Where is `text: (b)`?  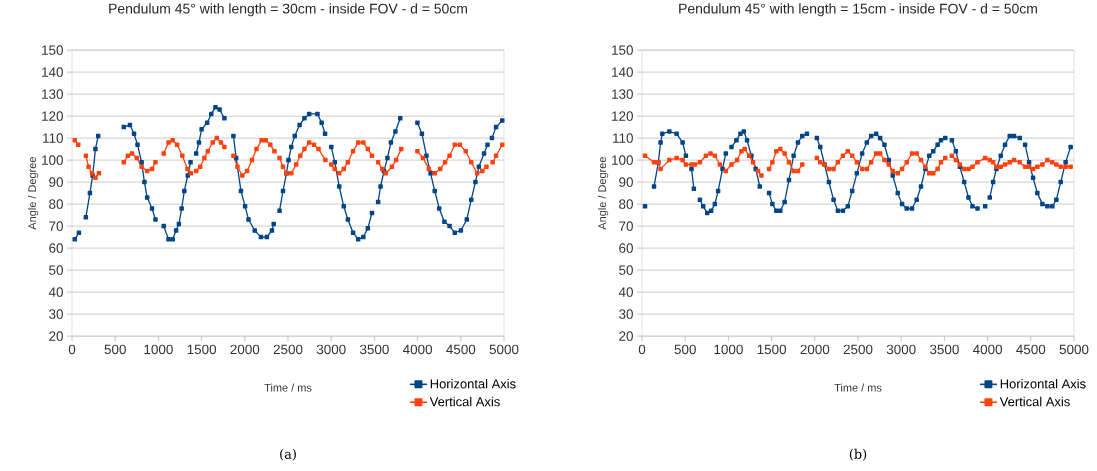
text: (b) is located at coordinates (858, 454).